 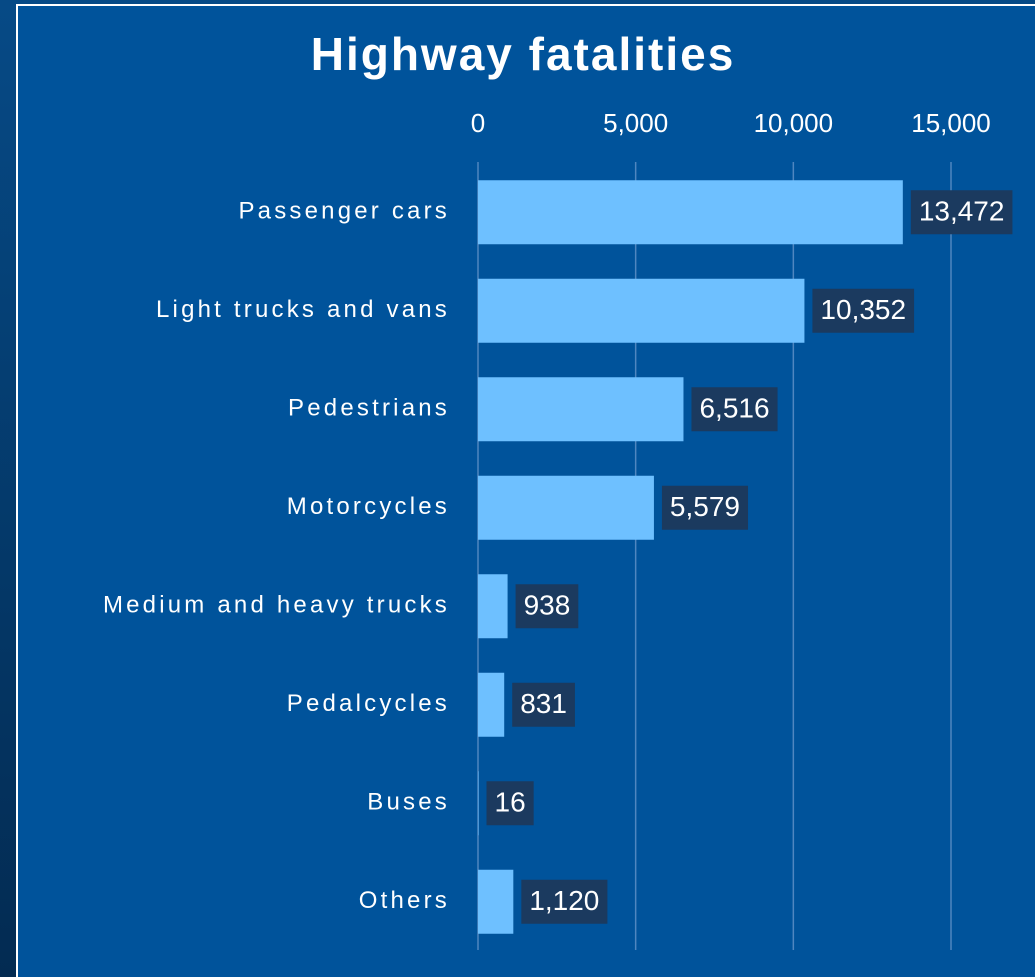 I want to click on y-tick-label: Pedalcycles, so click(x=368, y=703).